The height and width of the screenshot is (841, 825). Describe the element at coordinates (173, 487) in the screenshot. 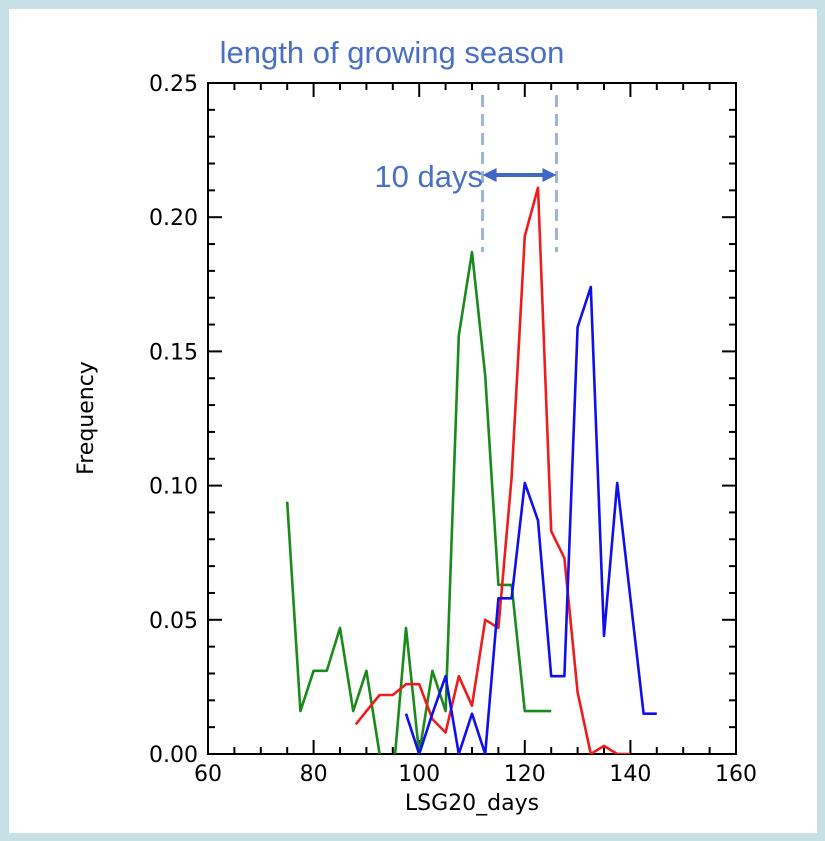

I see `y-tick-label: 0.10` at that location.